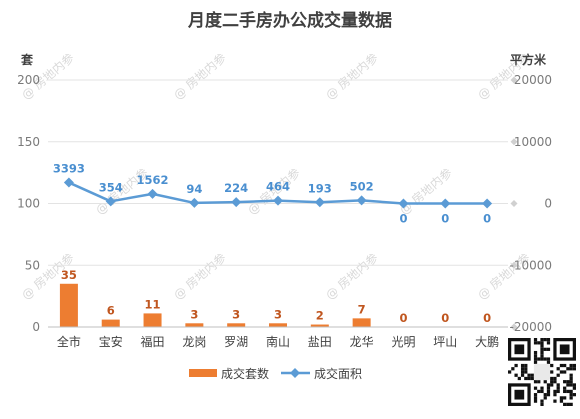 This screenshot has width=580, height=419. Describe the element at coordinates (530, 265) in the screenshot. I see `y-right-tick-label: -10000` at that location.